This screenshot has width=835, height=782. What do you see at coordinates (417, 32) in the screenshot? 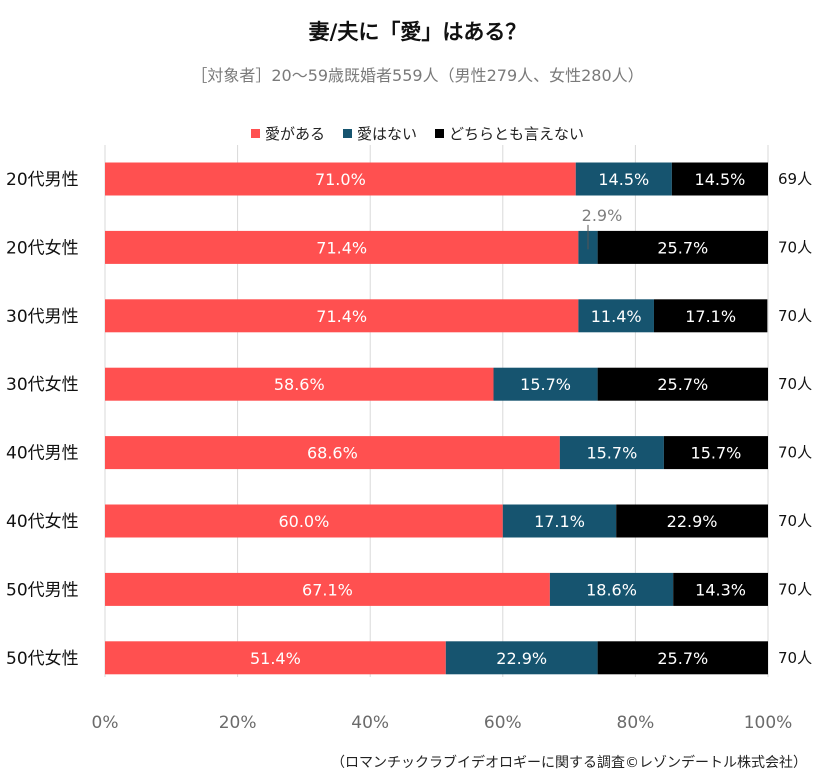
I see `chart-title: 妻/夫に「愛」はある？` at bounding box center [417, 32].